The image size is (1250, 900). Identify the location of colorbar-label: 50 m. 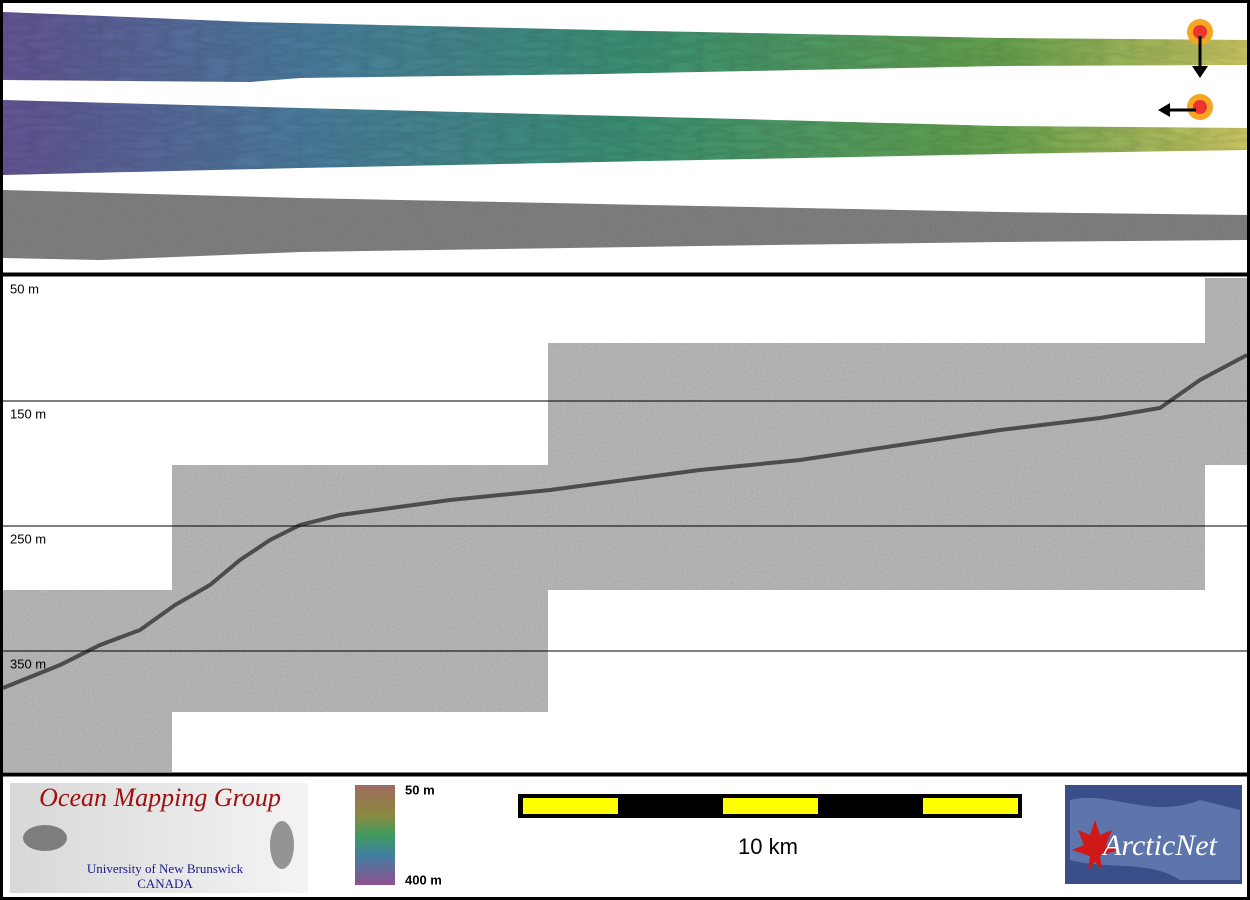
(420, 789).